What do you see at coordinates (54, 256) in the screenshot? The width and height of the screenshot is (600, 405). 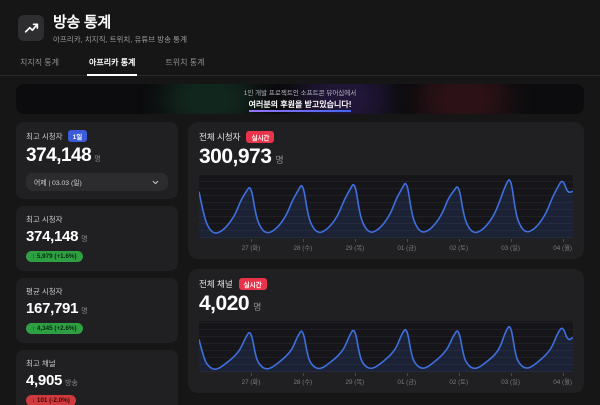 I see `change-badge: ↑ 5,979 (+1.6%)` at bounding box center [54, 256].